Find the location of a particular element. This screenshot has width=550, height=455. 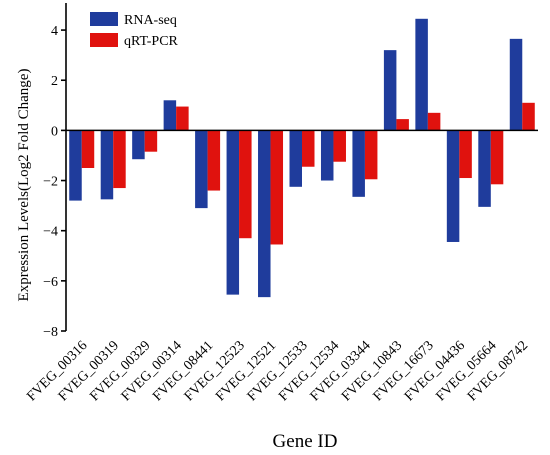

y-tick-label: 4 is located at coordinates (54, 31).